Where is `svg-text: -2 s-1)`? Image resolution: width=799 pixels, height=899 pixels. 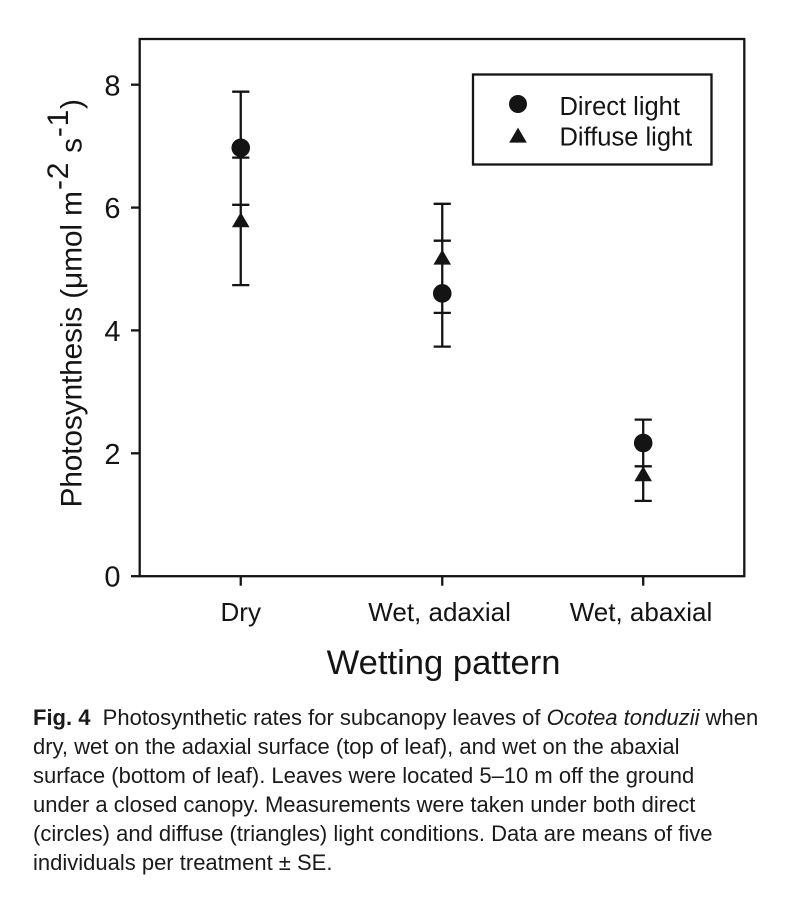
svg-text: -2 s-1) is located at coordinates (65, 144).